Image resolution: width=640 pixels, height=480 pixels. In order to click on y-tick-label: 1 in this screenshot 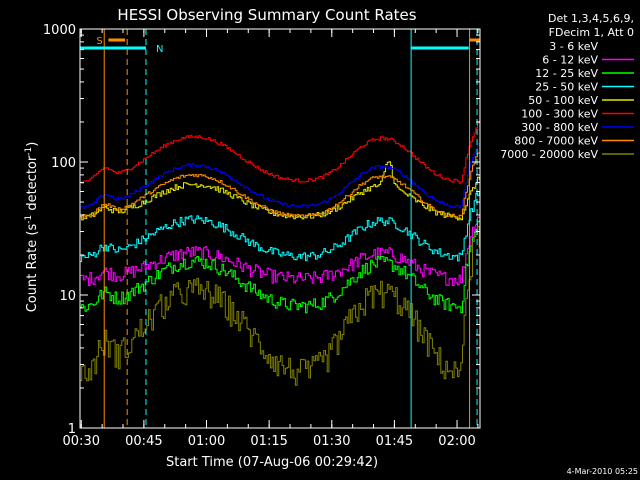, I will do `click(72, 429)`.